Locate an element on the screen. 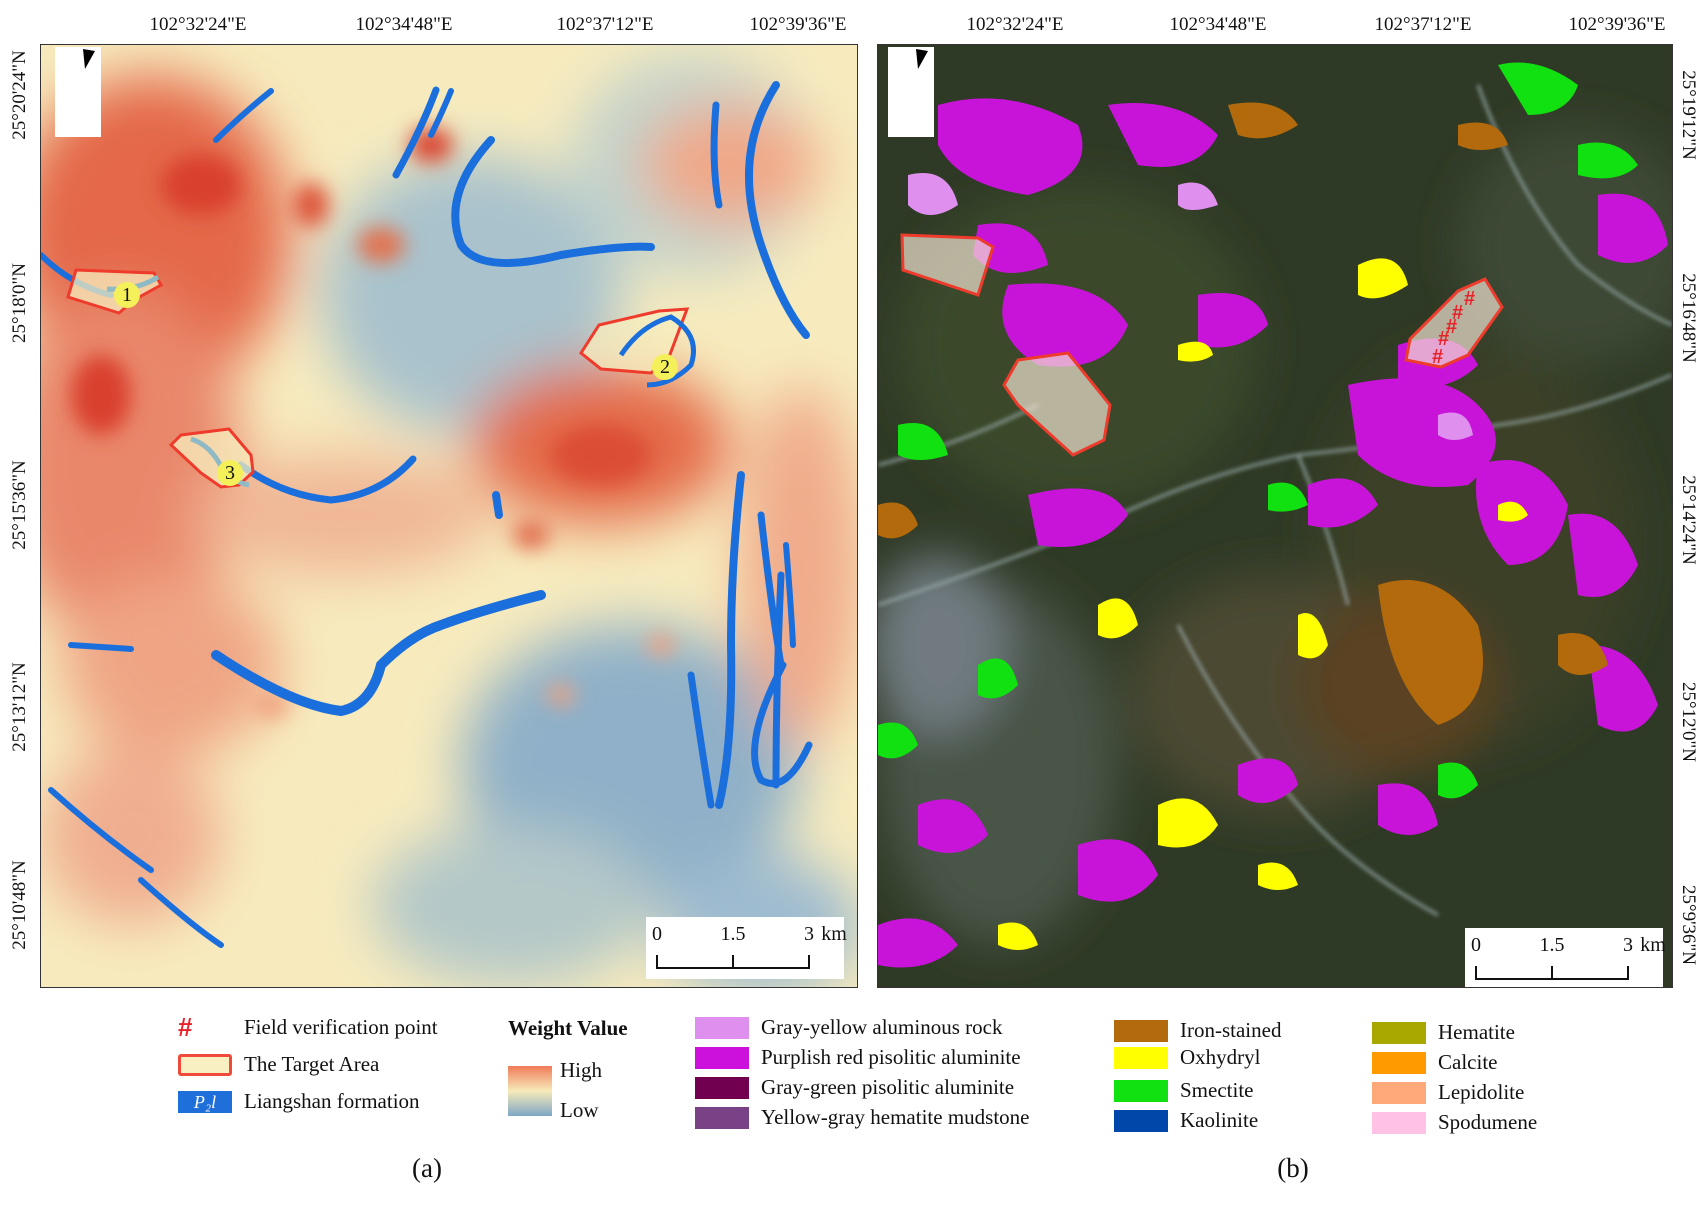 This screenshot has width=1704, height=1205. legend-purplish-red-pisolitic: Purplish red pisolitic aluminite is located at coordinates (858, 1057).